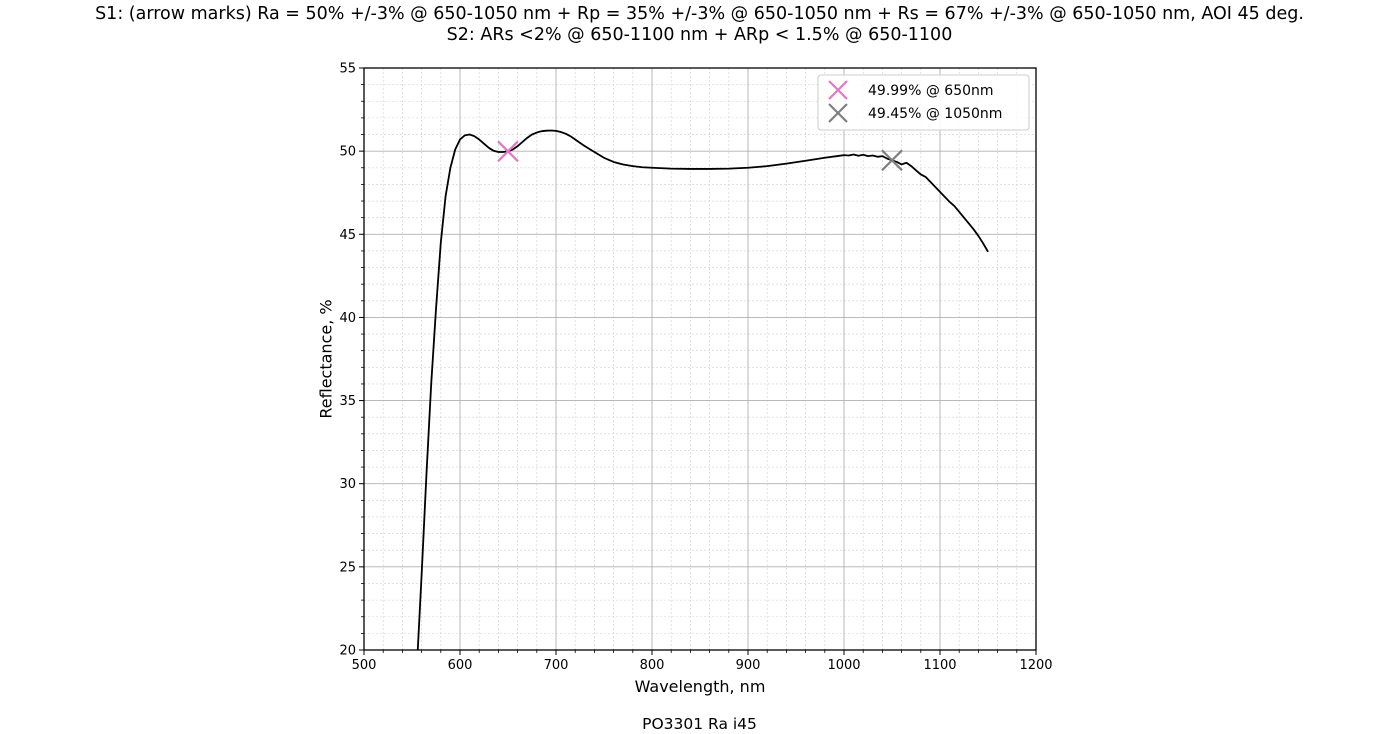 The height and width of the screenshot is (734, 1399). What do you see at coordinates (347, 484) in the screenshot?
I see `y-tick-label: 30` at bounding box center [347, 484].